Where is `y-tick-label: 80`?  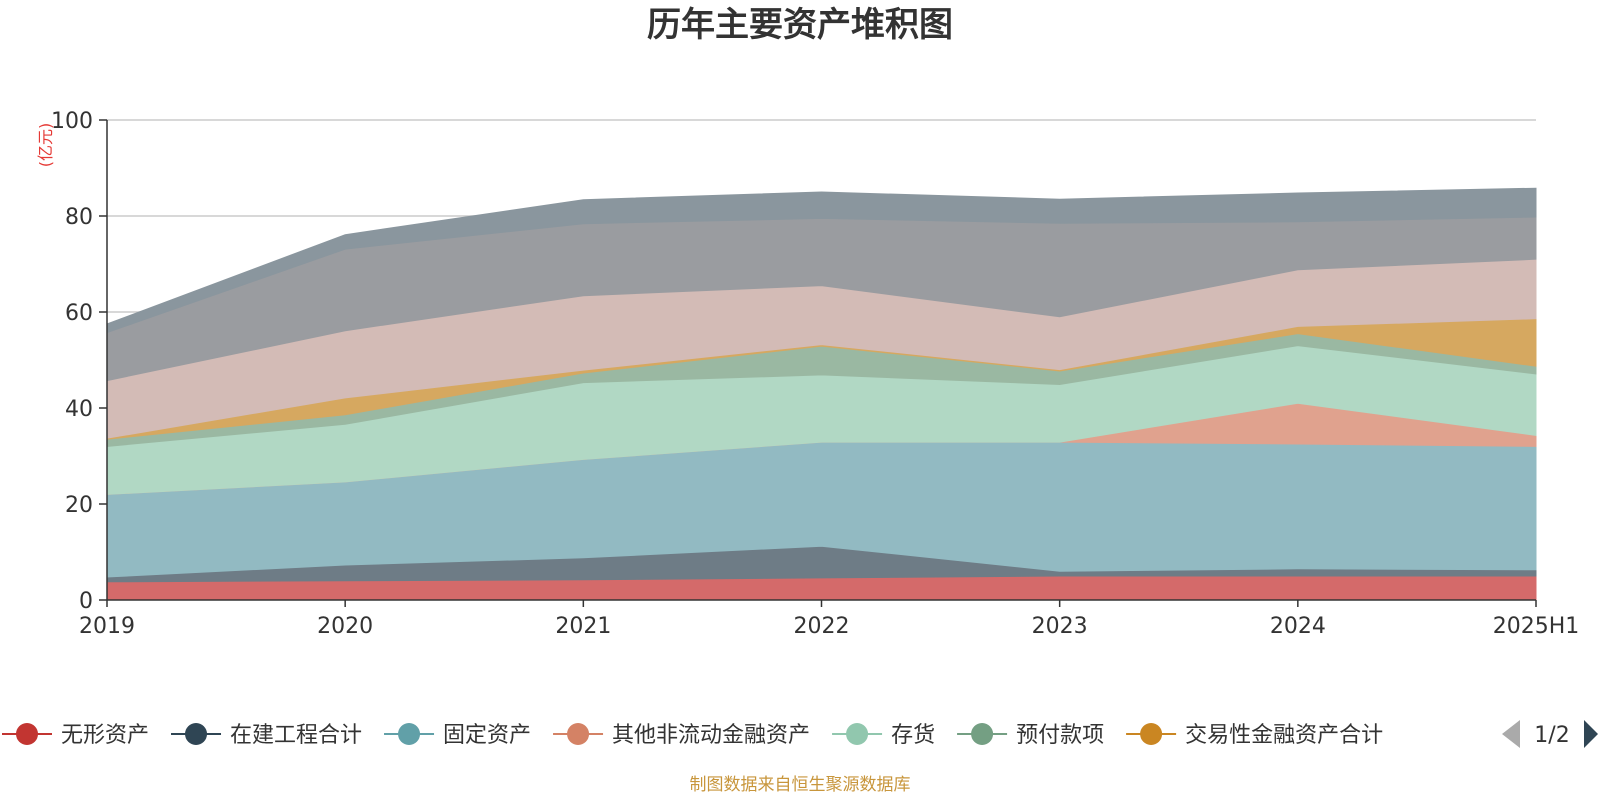 y-tick-label: 80 is located at coordinates (79, 217).